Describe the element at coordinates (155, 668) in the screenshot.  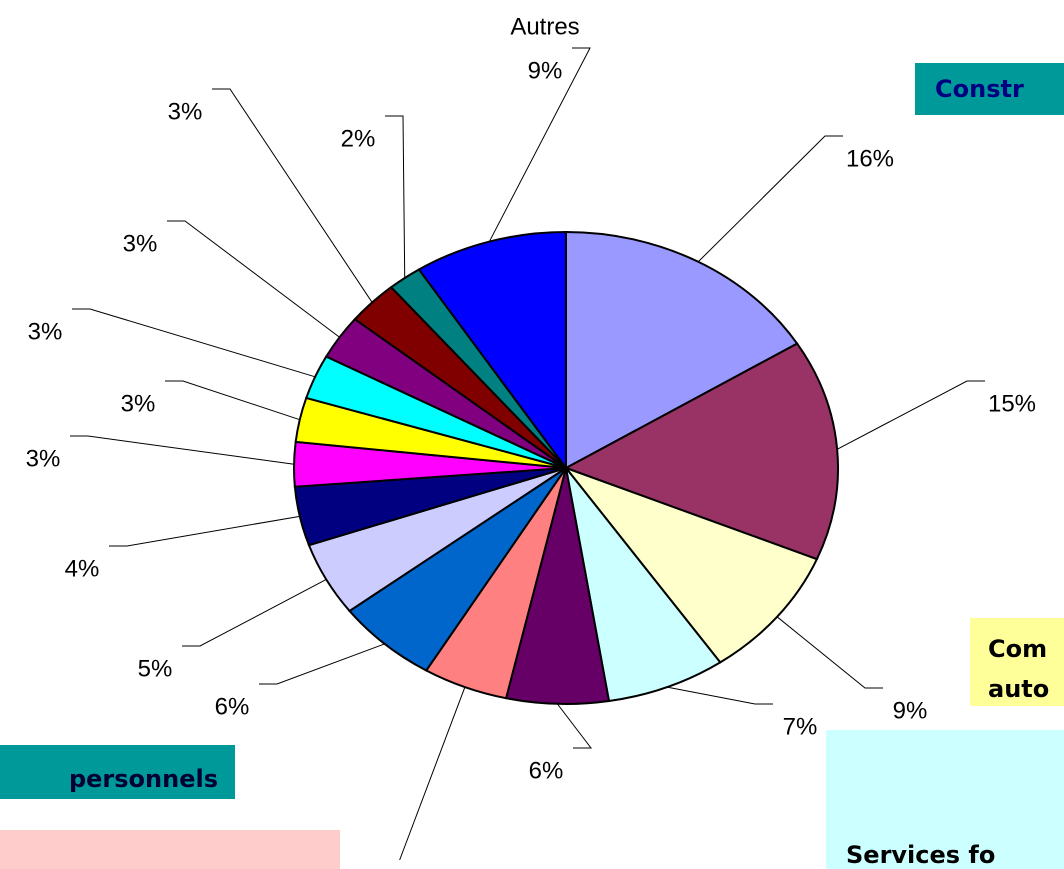
I see `data-label: 5%` at that location.